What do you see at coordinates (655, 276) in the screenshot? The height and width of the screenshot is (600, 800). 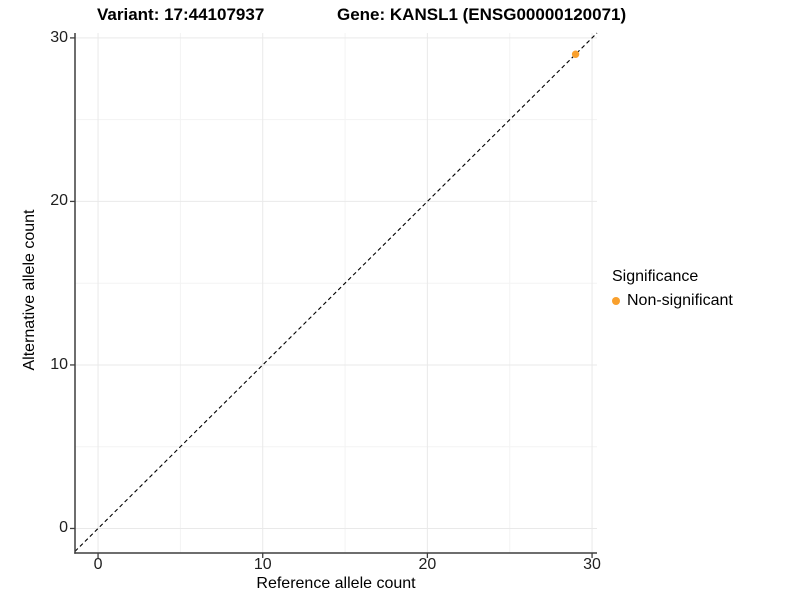 I see `legend-title: Significance` at bounding box center [655, 276].